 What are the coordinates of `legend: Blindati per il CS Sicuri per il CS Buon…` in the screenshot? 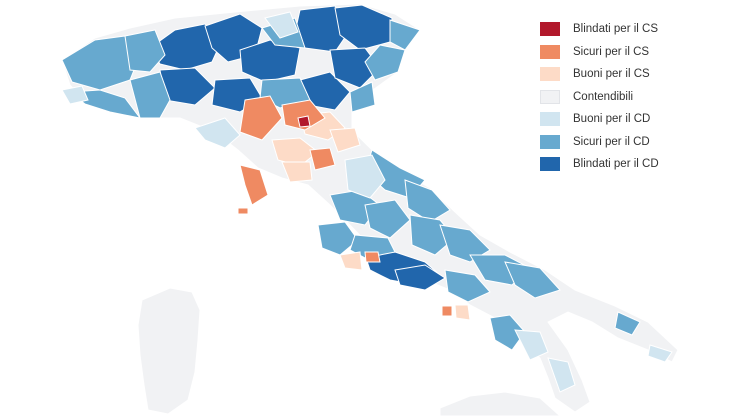 It's located at (635, 97).